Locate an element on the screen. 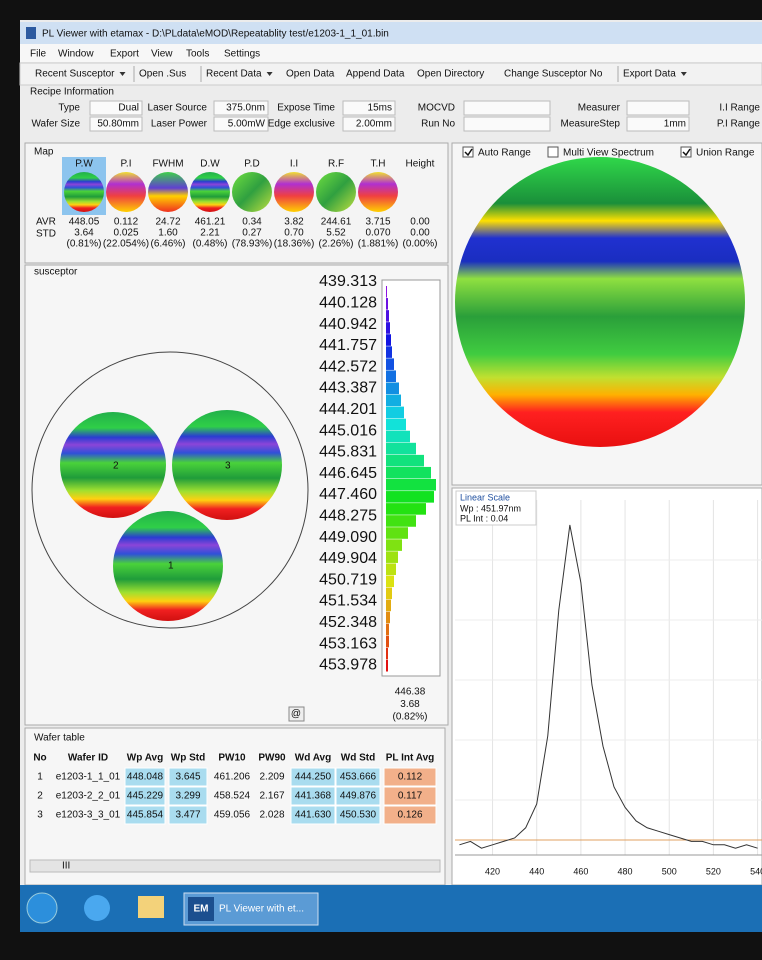  cell-text: 441.368 is located at coordinates (313, 796).